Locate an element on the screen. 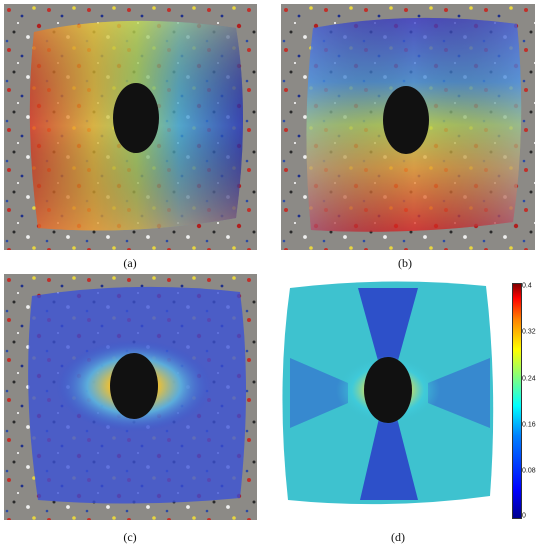 This screenshot has width=539, height=550. caption-b: (b) is located at coordinates (405, 263).